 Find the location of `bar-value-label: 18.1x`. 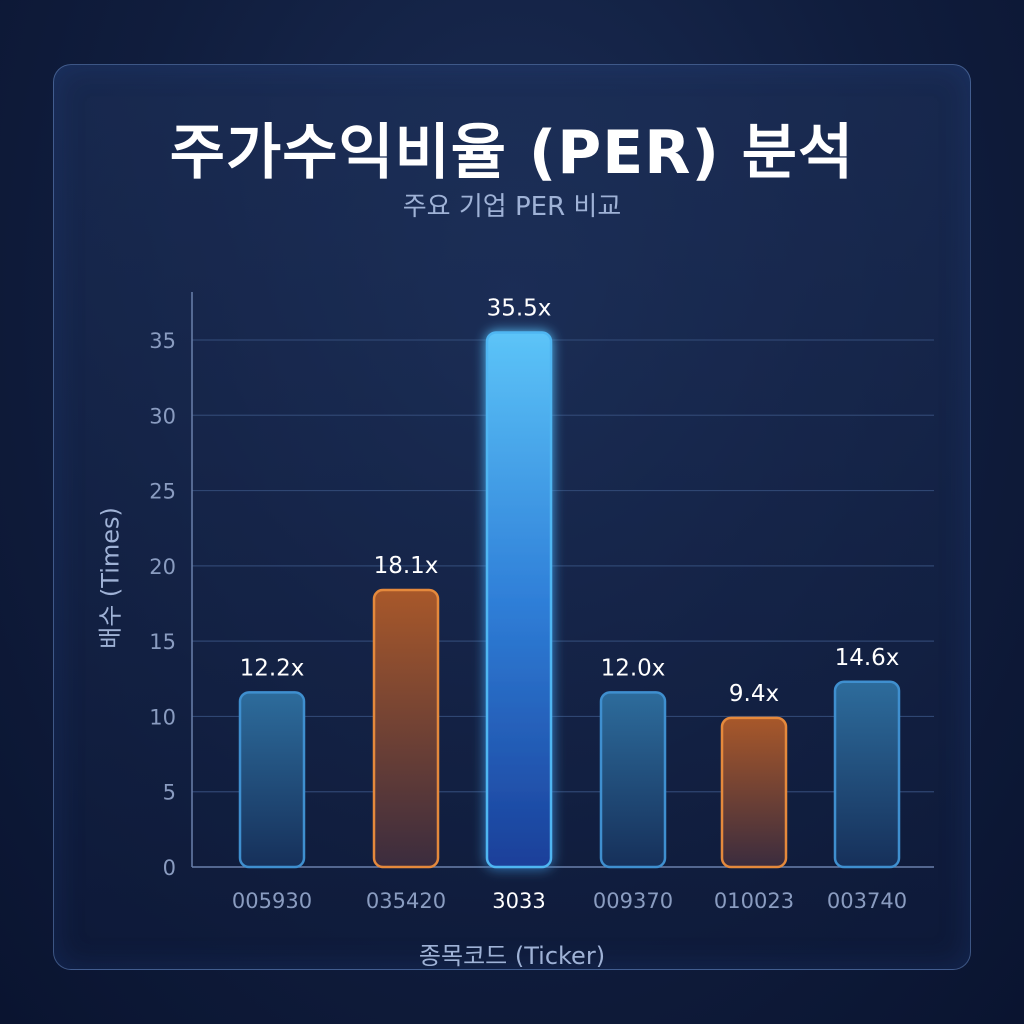

bar-value-label: 18.1x is located at coordinates (406, 566).